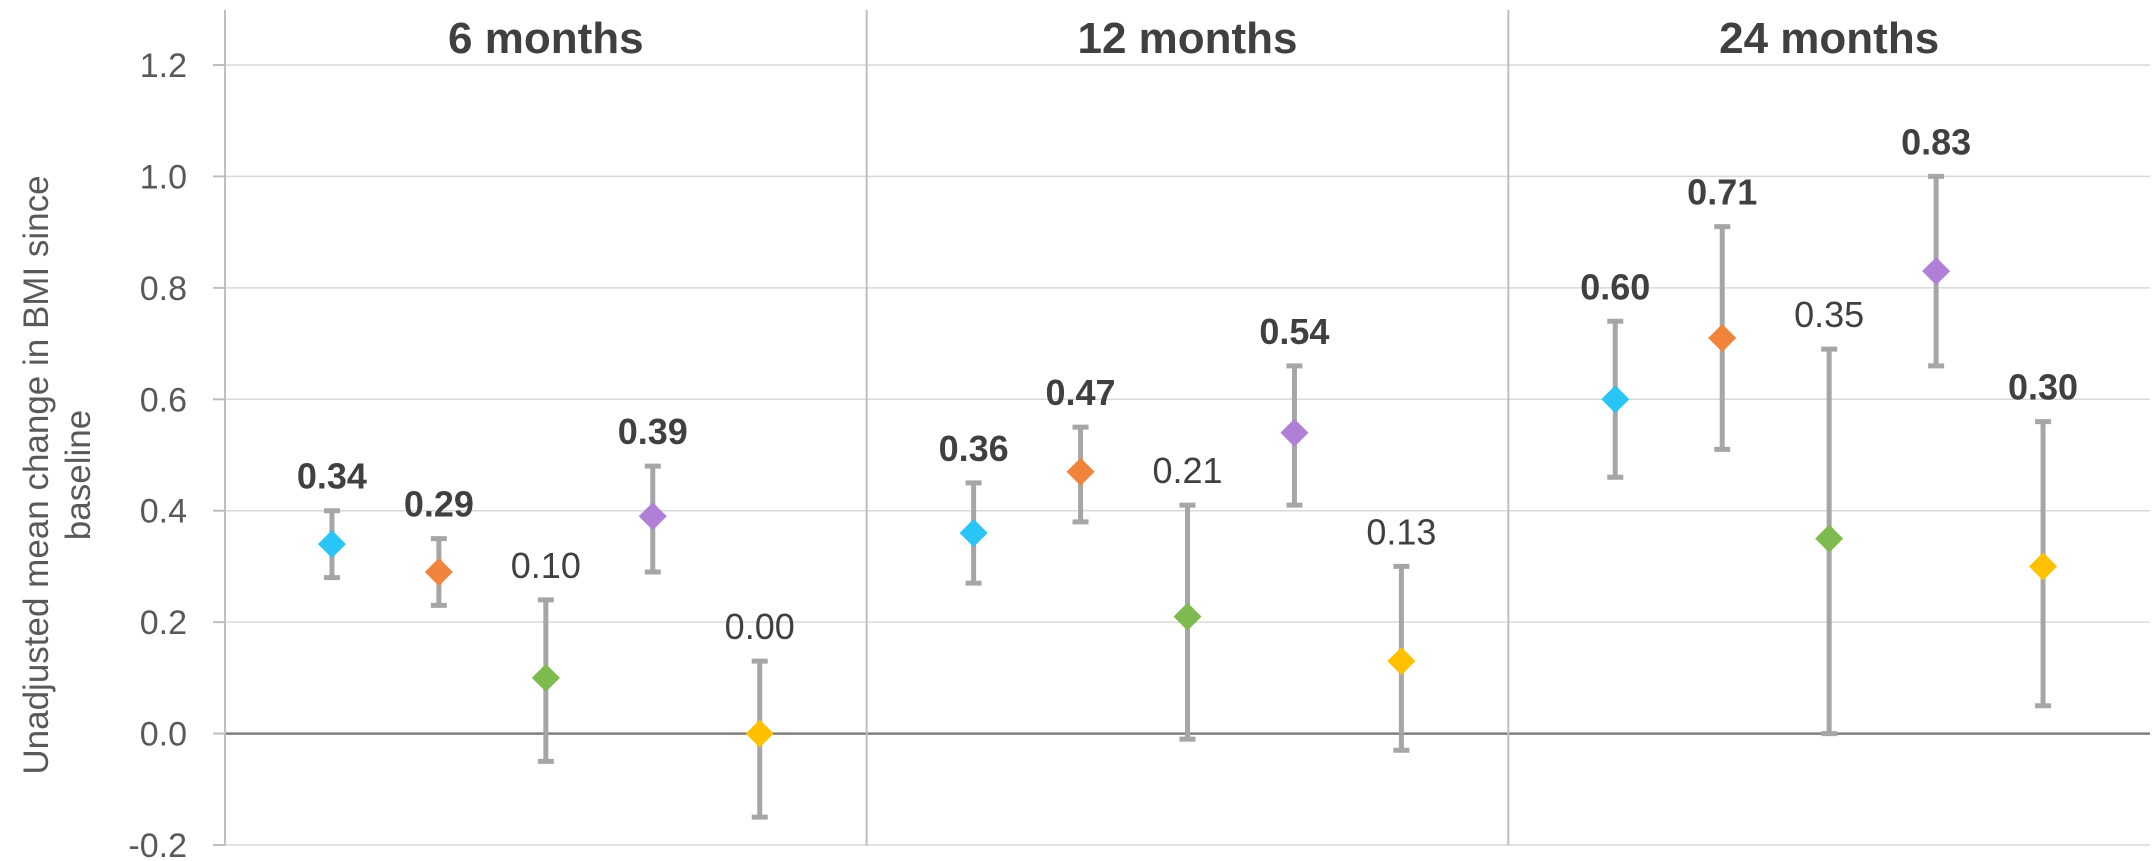  I want to click on data-label: 0.00, so click(760, 626).